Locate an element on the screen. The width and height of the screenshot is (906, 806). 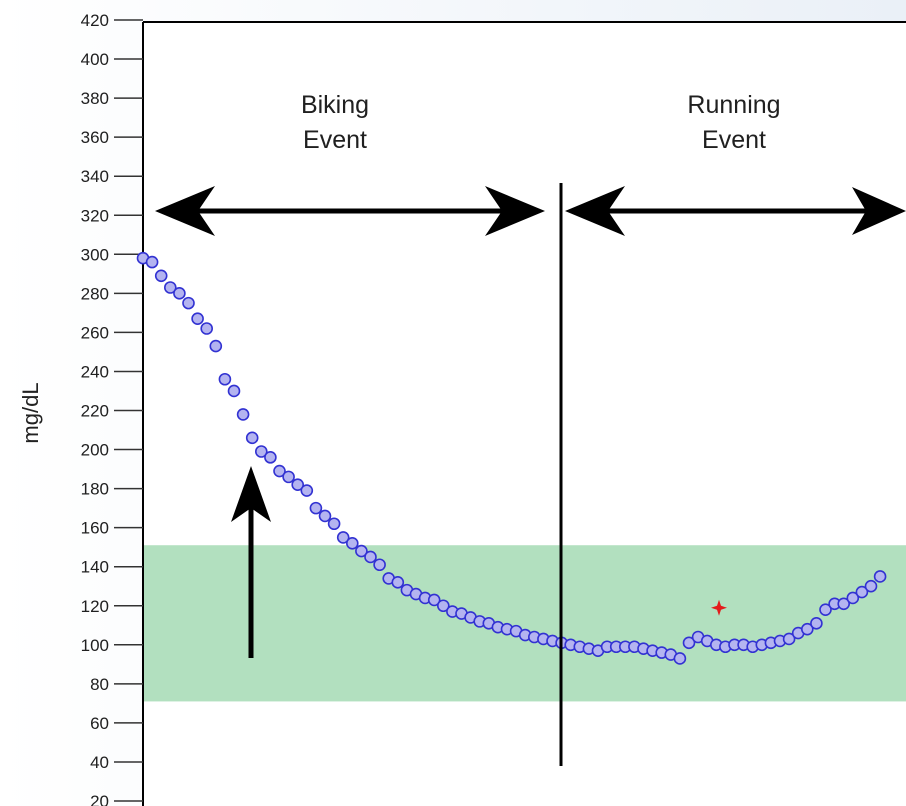
y-tick-label: 100 is located at coordinates (95, 645).